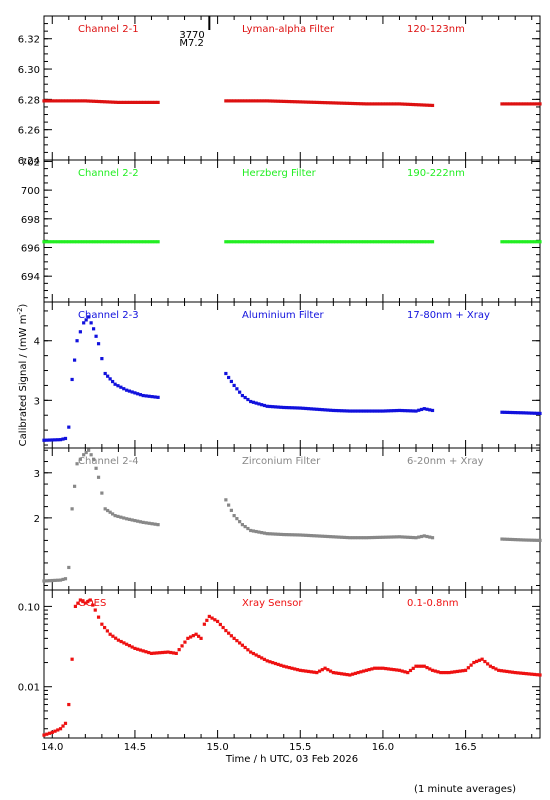 The image size is (550, 800). I want to click on y-tick-label: 6.32, so click(29, 40).